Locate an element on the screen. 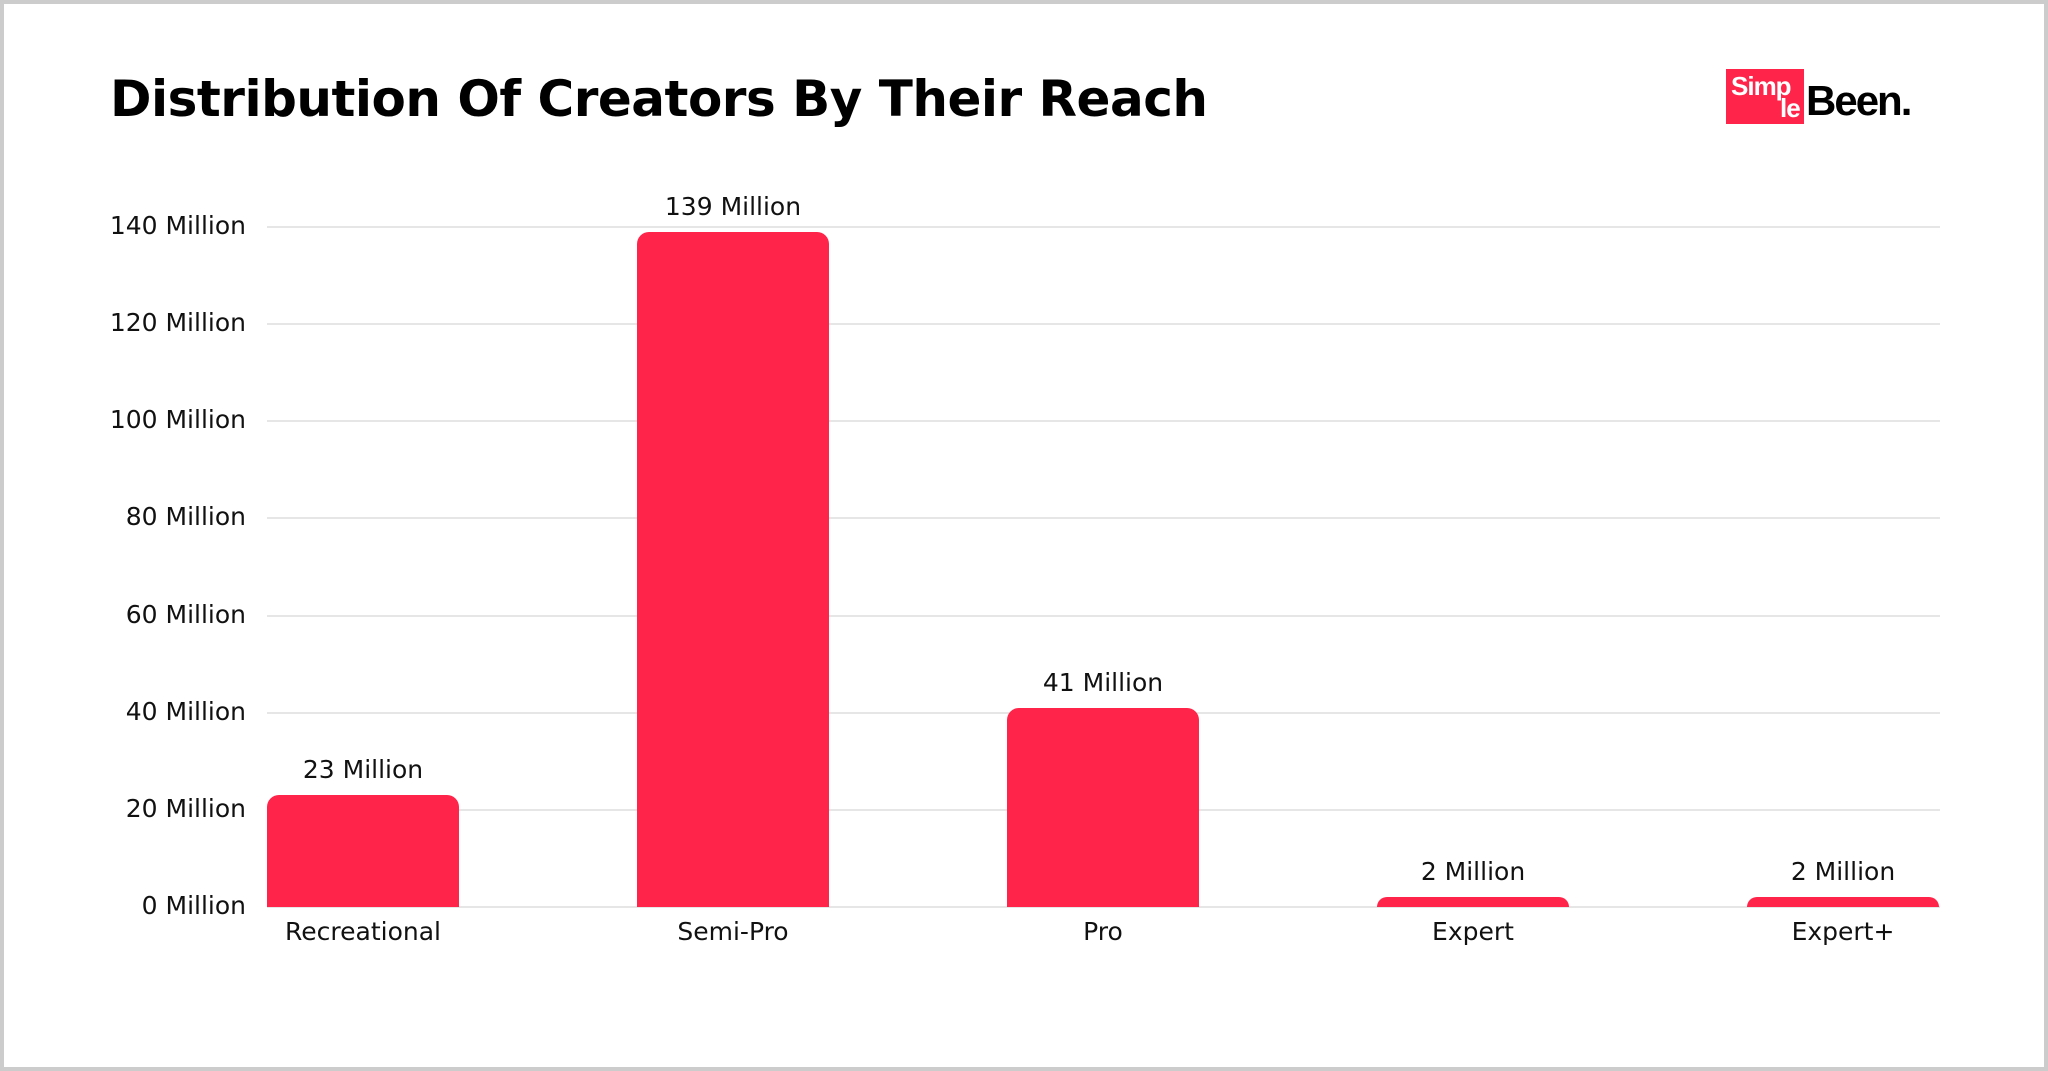 The image size is (2048, 1071). bar-value-label: 23 Million is located at coordinates (363, 770).